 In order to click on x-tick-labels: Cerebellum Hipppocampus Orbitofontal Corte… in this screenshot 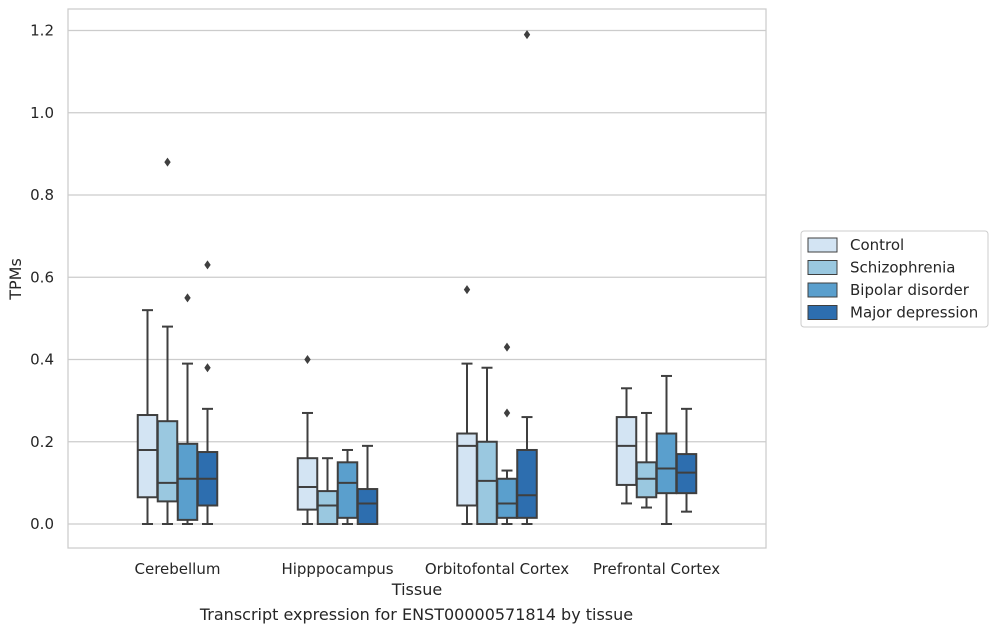, I will do `click(428, 569)`.